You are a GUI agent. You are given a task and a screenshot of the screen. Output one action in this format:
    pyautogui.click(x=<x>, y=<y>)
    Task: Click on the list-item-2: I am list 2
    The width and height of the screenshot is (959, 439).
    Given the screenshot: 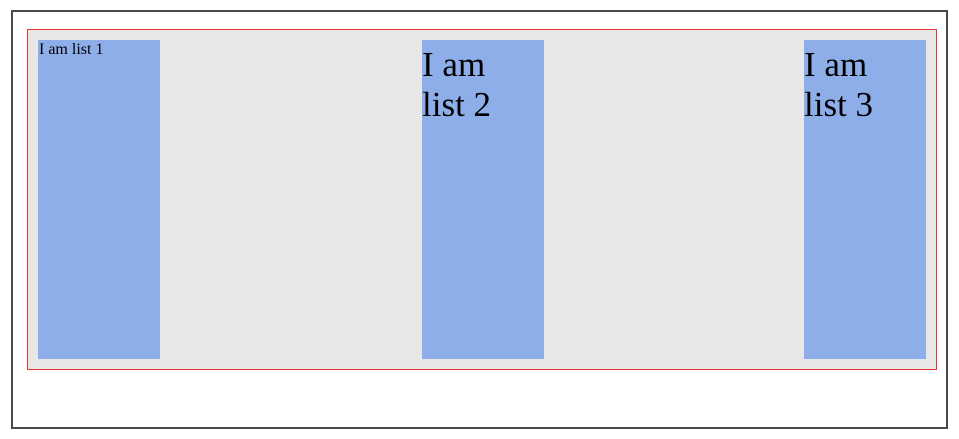 What is the action you would take?
    pyautogui.click(x=483, y=199)
    